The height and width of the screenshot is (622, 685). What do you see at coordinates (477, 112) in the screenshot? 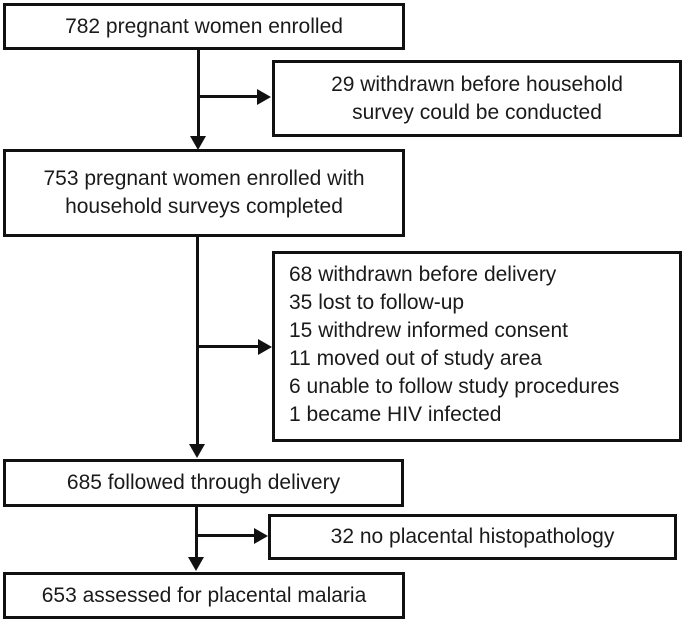
I see `box-withdrawn-before-survey-line2: survey could be conducted` at bounding box center [477, 112].